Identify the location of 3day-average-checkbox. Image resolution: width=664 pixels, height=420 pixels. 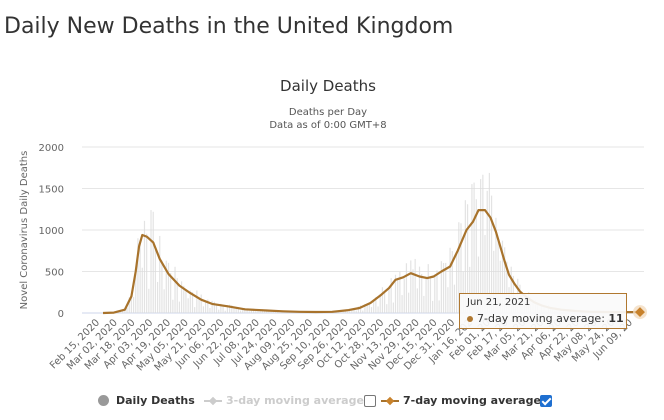
(370, 401).